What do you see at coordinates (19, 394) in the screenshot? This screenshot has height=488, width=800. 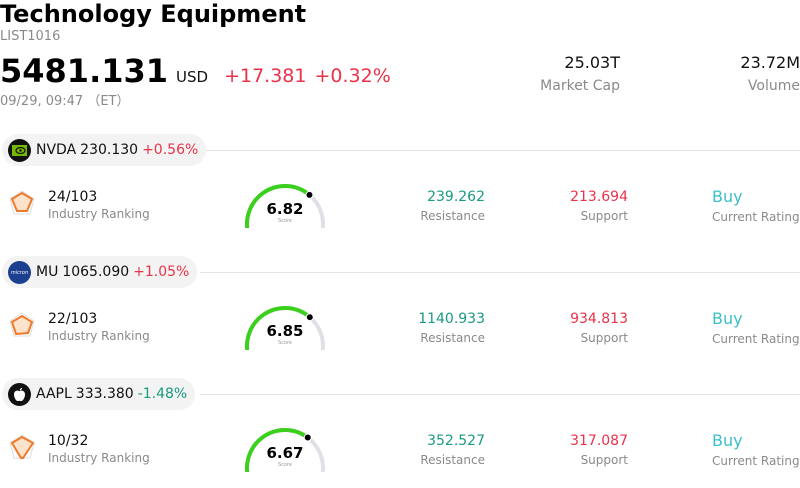 I see `apple-logo-icon` at bounding box center [19, 394].